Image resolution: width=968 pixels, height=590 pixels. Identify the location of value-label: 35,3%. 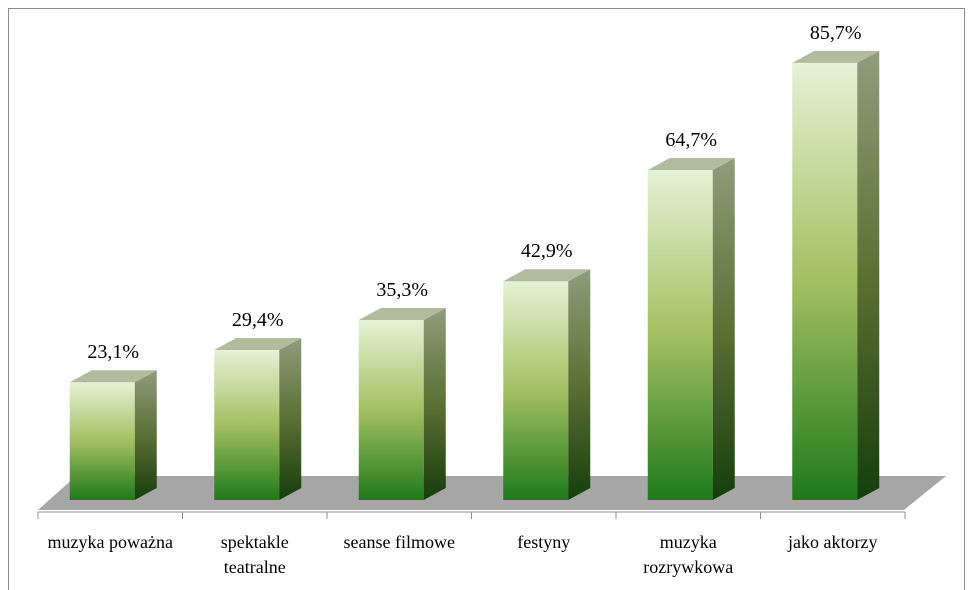
(402, 290).